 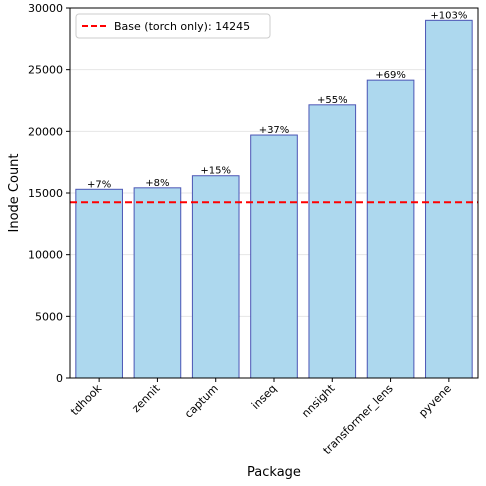 What do you see at coordinates (45, 193) in the screenshot?
I see `y-tick-label: 15000` at bounding box center [45, 193].